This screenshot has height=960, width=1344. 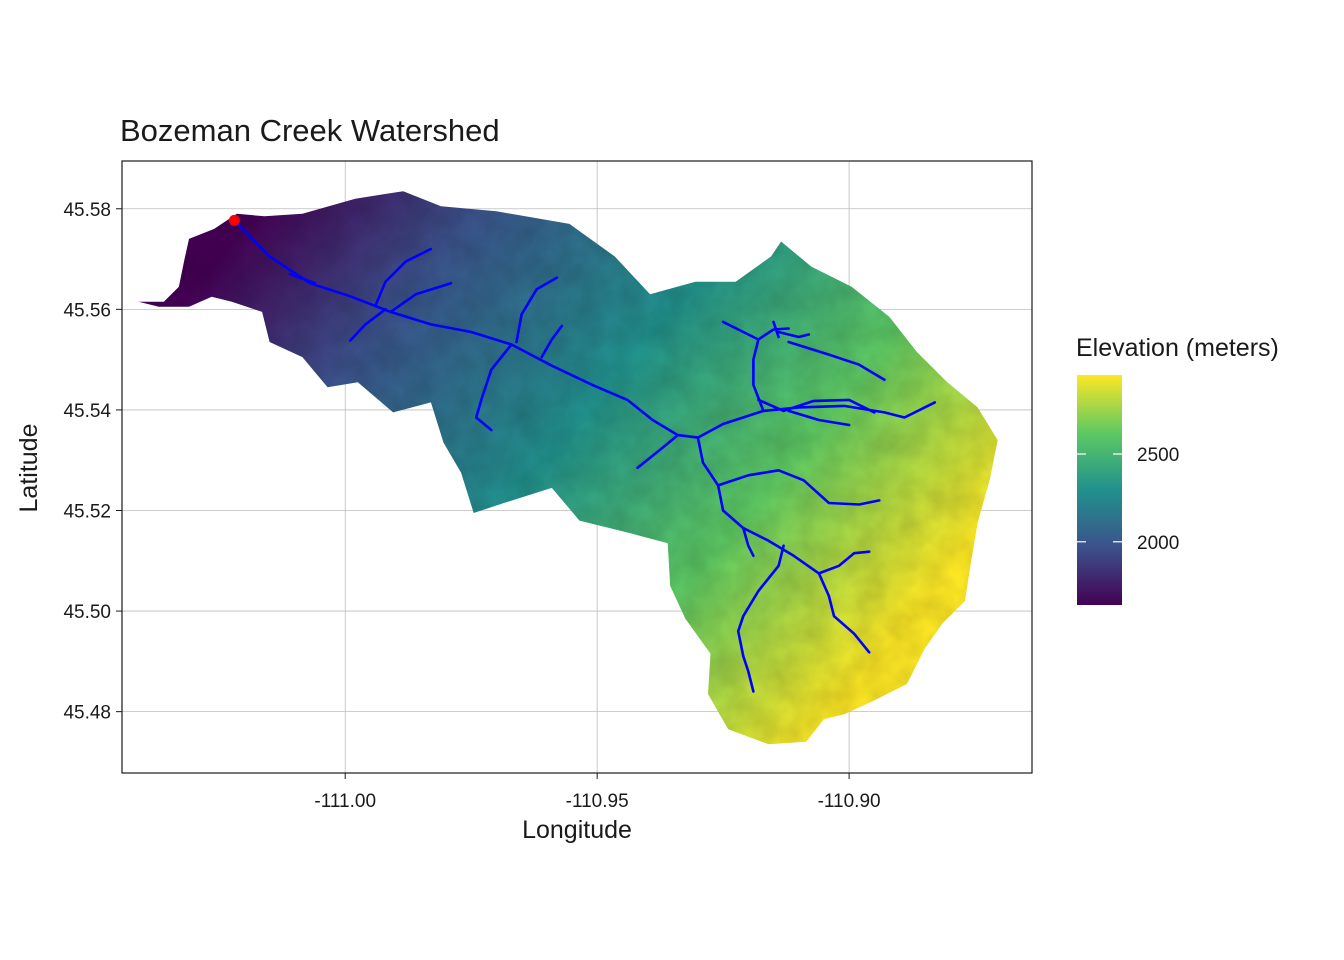 What do you see at coordinates (1099, 490) in the screenshot?
I see `legend-colorbar` at bounding box center [1099, 490].